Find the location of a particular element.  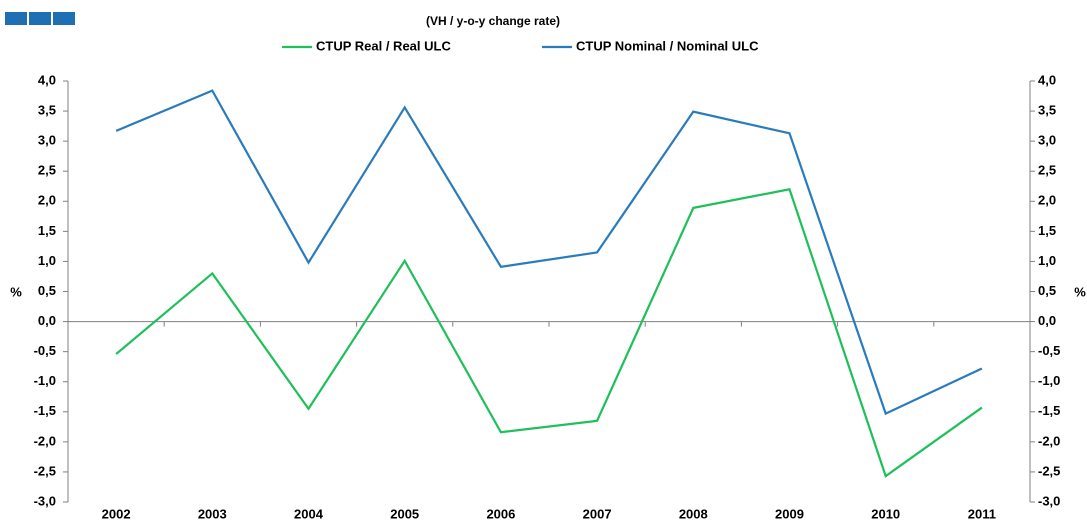

x-tick-label: 2004 is located at coordinates (309, 513).